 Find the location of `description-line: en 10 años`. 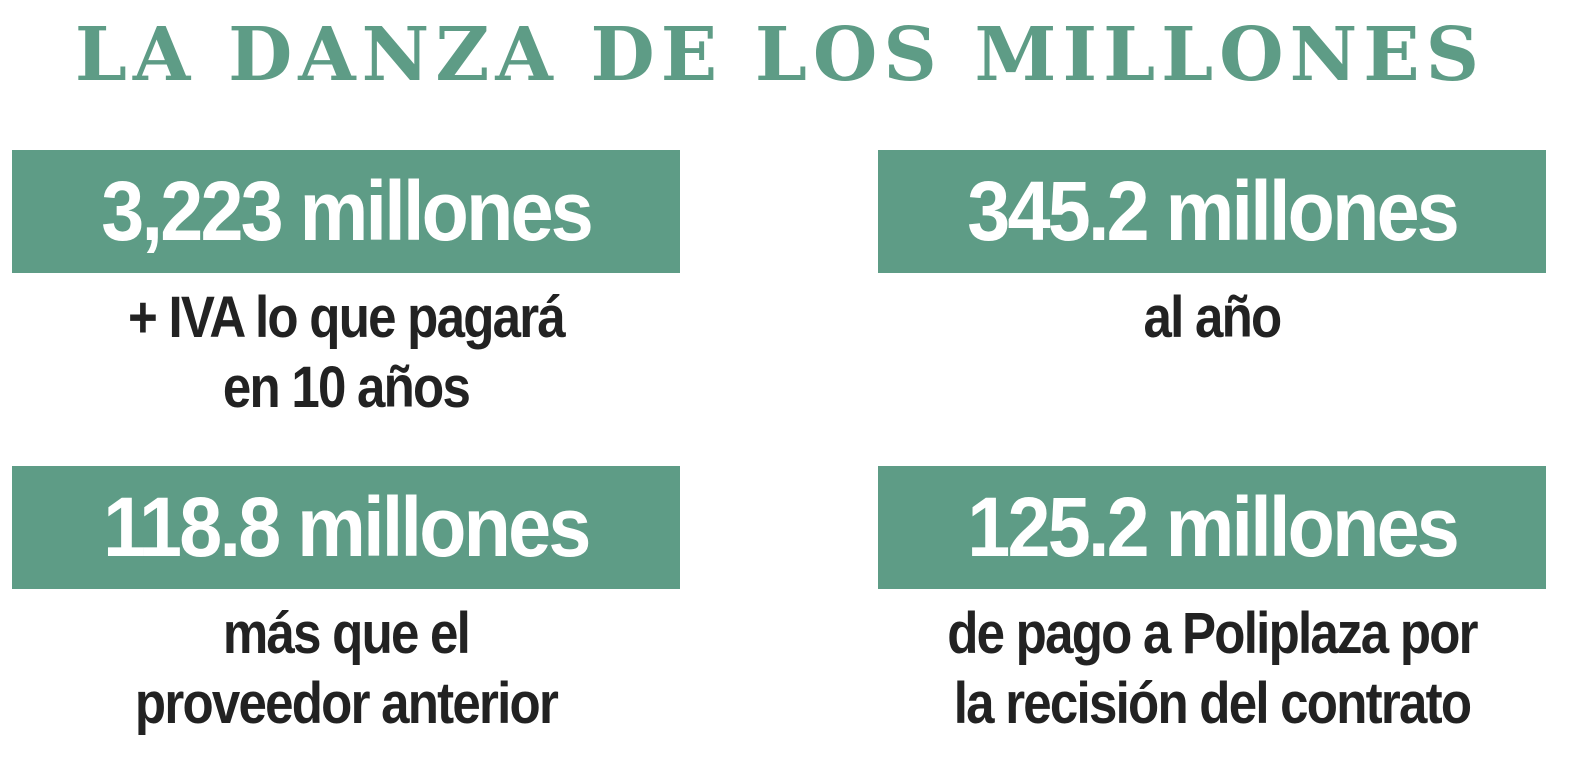

description-line: en 10 años is located at coordinates (346, 387).